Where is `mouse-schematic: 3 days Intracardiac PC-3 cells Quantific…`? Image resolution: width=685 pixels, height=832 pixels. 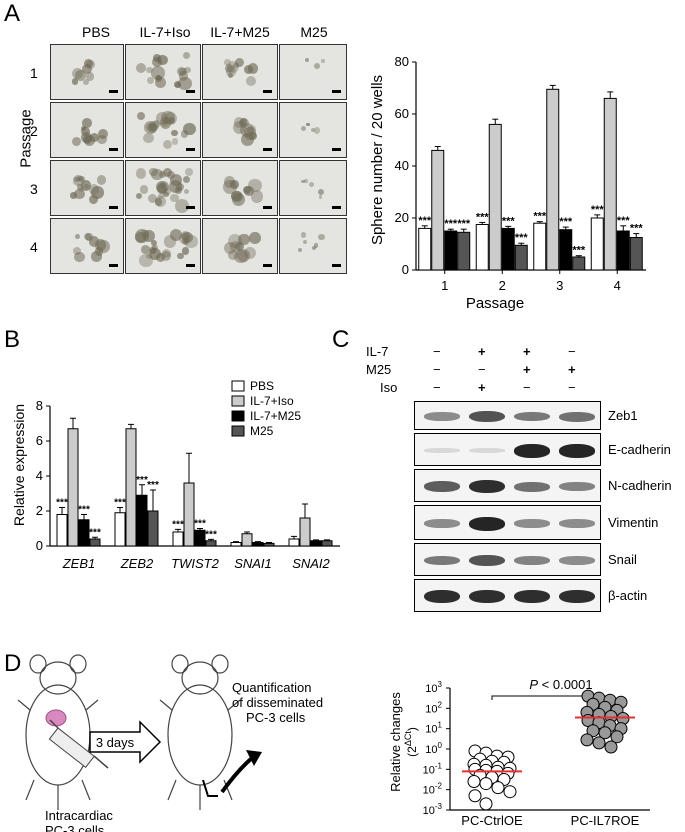
mouse-schematic: 3 days Intracardiac PC-3 cells Quantific… is located at coordinates (170, 743).